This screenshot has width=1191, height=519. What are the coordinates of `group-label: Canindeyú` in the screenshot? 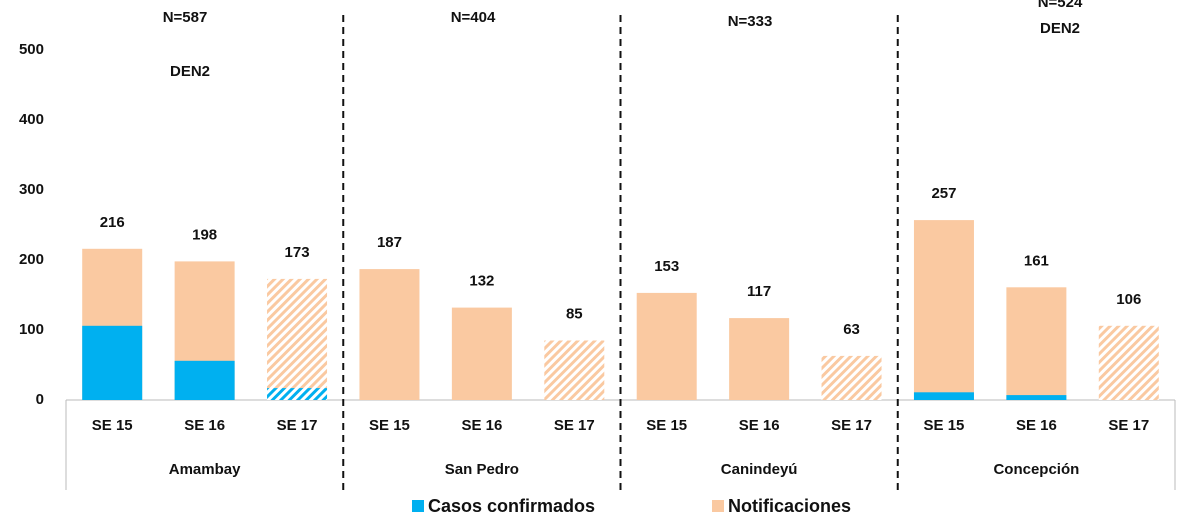 It's located at (759, 469).